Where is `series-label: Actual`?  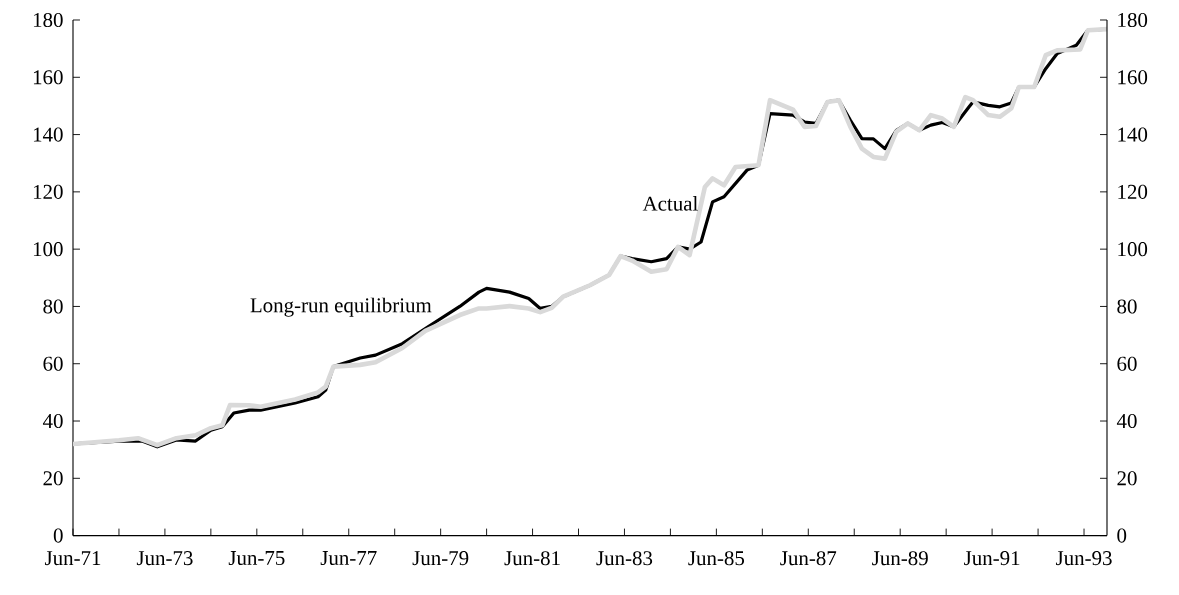 series-label: Actual is located at coordinates (670, 203).